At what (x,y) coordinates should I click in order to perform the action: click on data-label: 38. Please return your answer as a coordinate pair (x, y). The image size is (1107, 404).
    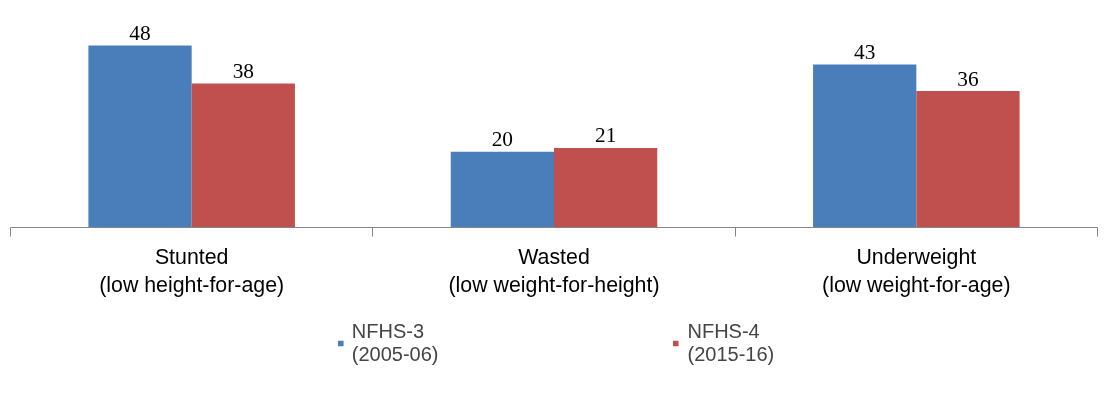
    Looking at the image, I should click on (243, 70).